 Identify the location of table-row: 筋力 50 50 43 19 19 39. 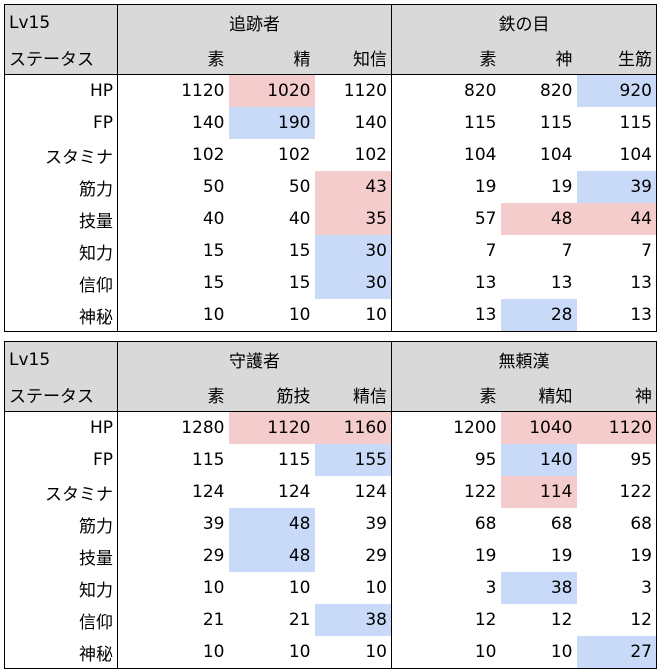
(330, 187).